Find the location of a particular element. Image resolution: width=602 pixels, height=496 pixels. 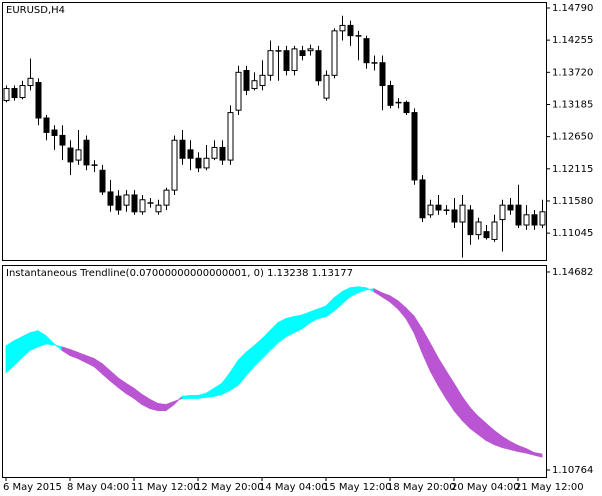

y-tick-label: 1.14255 is located at coordinates (572, 40).